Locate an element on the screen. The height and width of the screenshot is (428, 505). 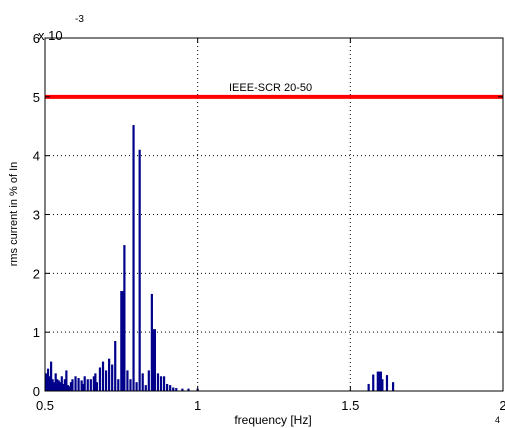
y-tick-label: 6 is located at coordinates (36, 38).